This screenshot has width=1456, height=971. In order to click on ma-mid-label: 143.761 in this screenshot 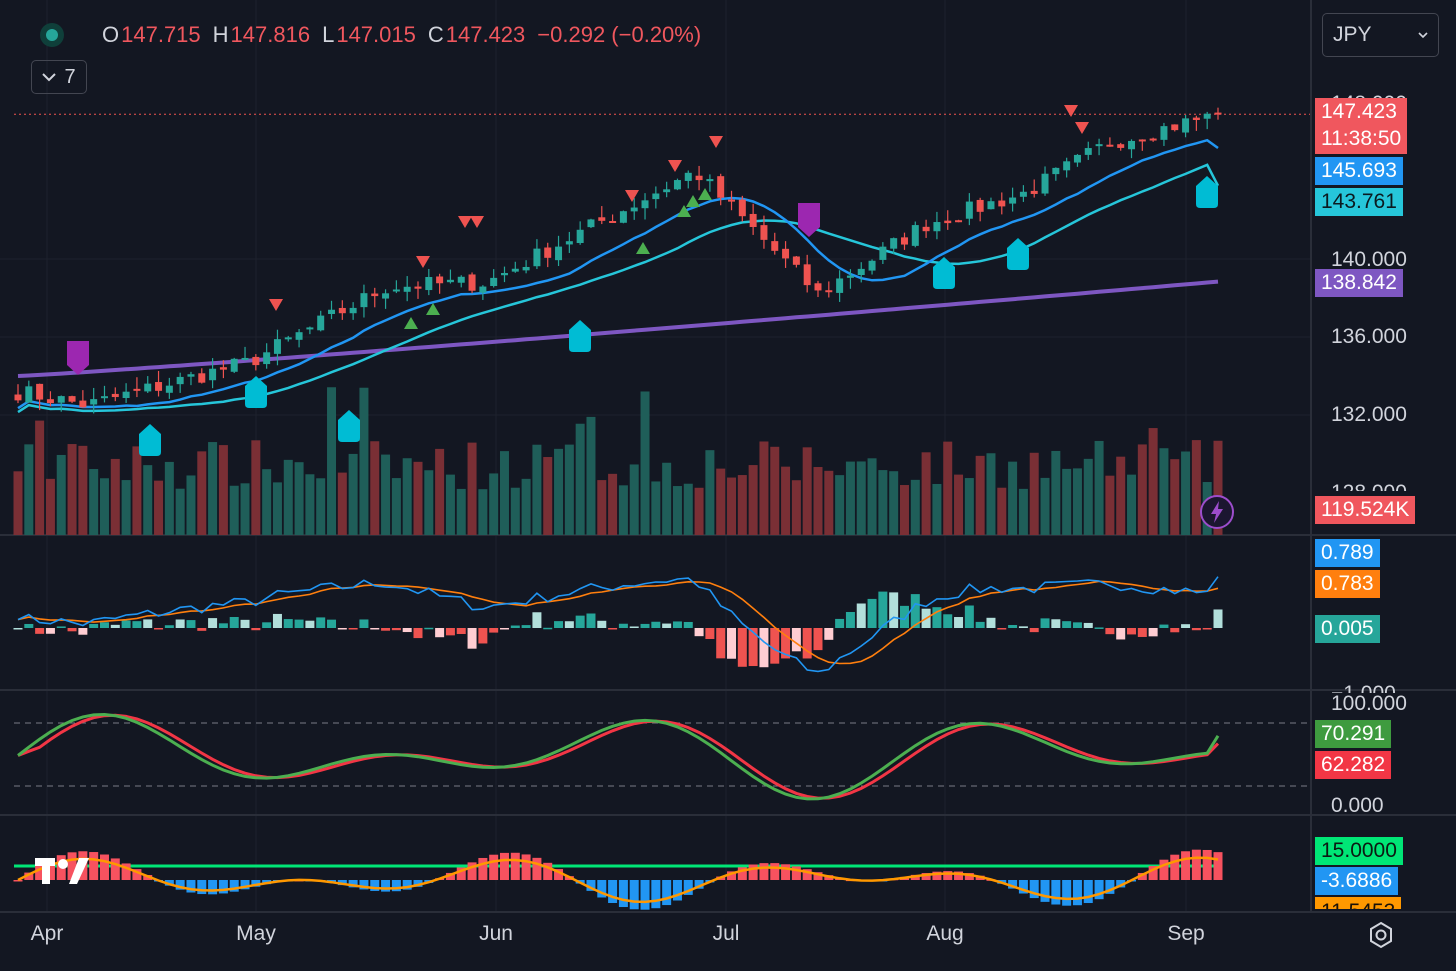, I will do `click(1359, 202)`.